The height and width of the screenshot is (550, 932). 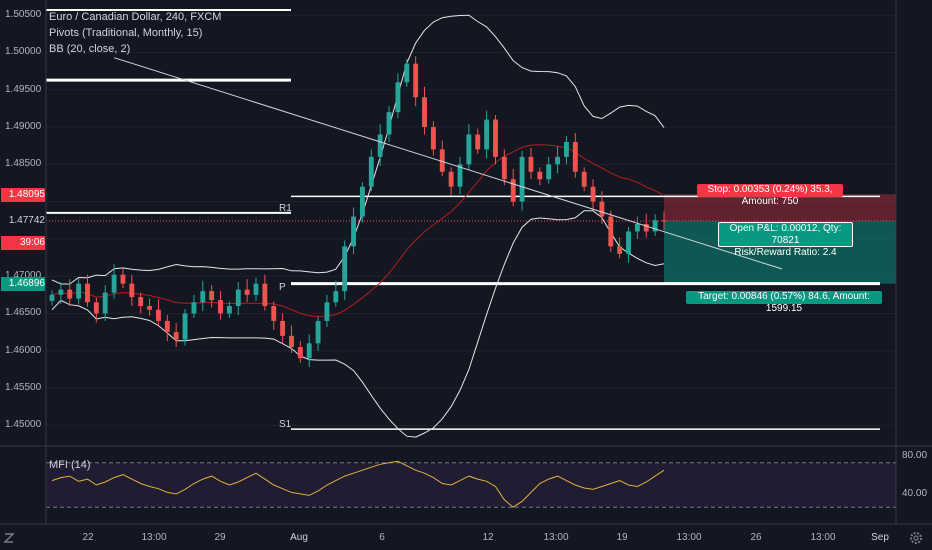 I want to click on tradingview-logo-icon, so click(x=9, y=538).